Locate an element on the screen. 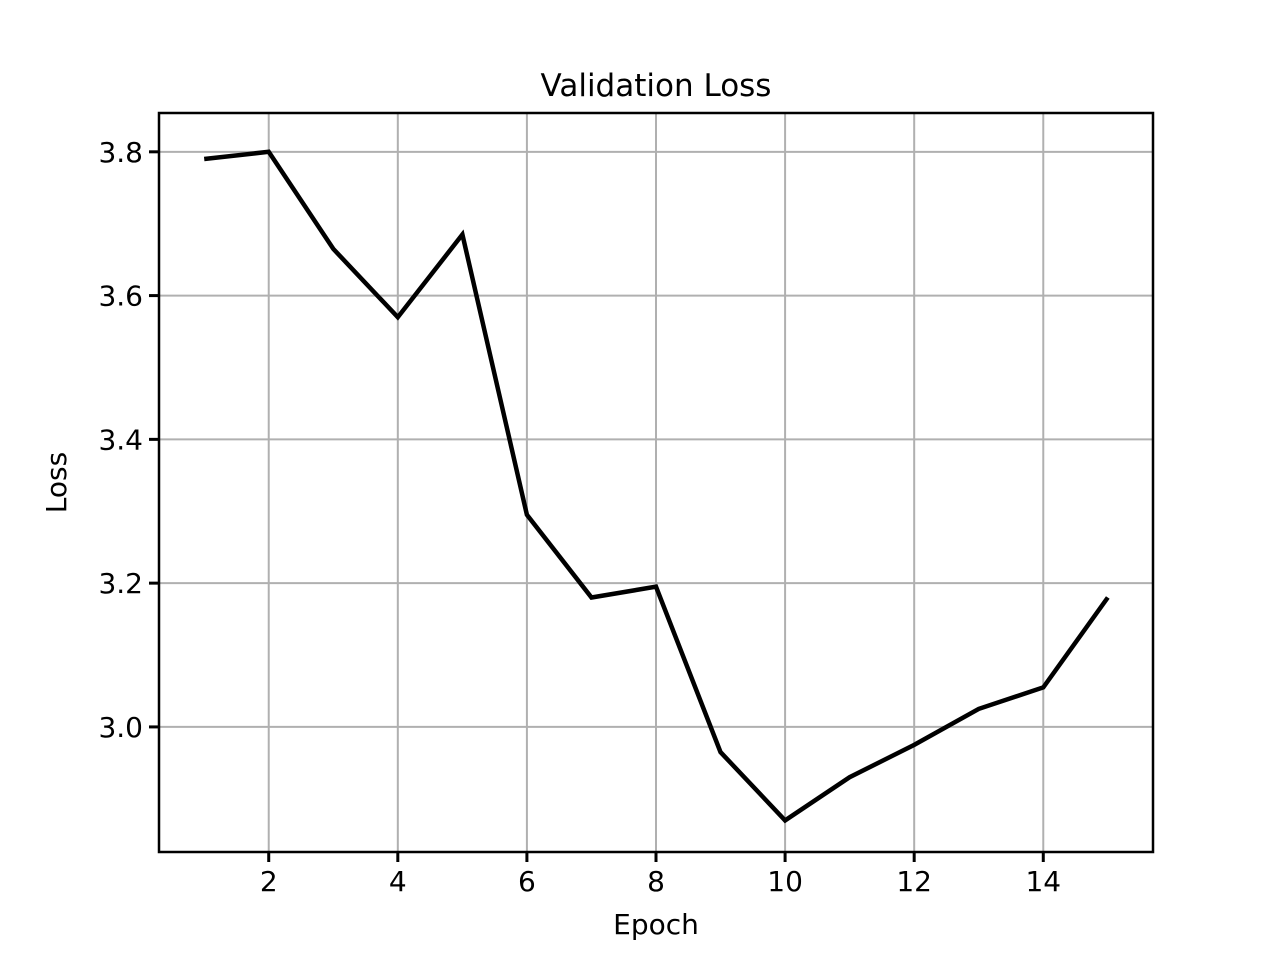 The image size is (1280, 960). x-axis: 2 4 6 8 10 12 14 is located at coordinates (660, 875).